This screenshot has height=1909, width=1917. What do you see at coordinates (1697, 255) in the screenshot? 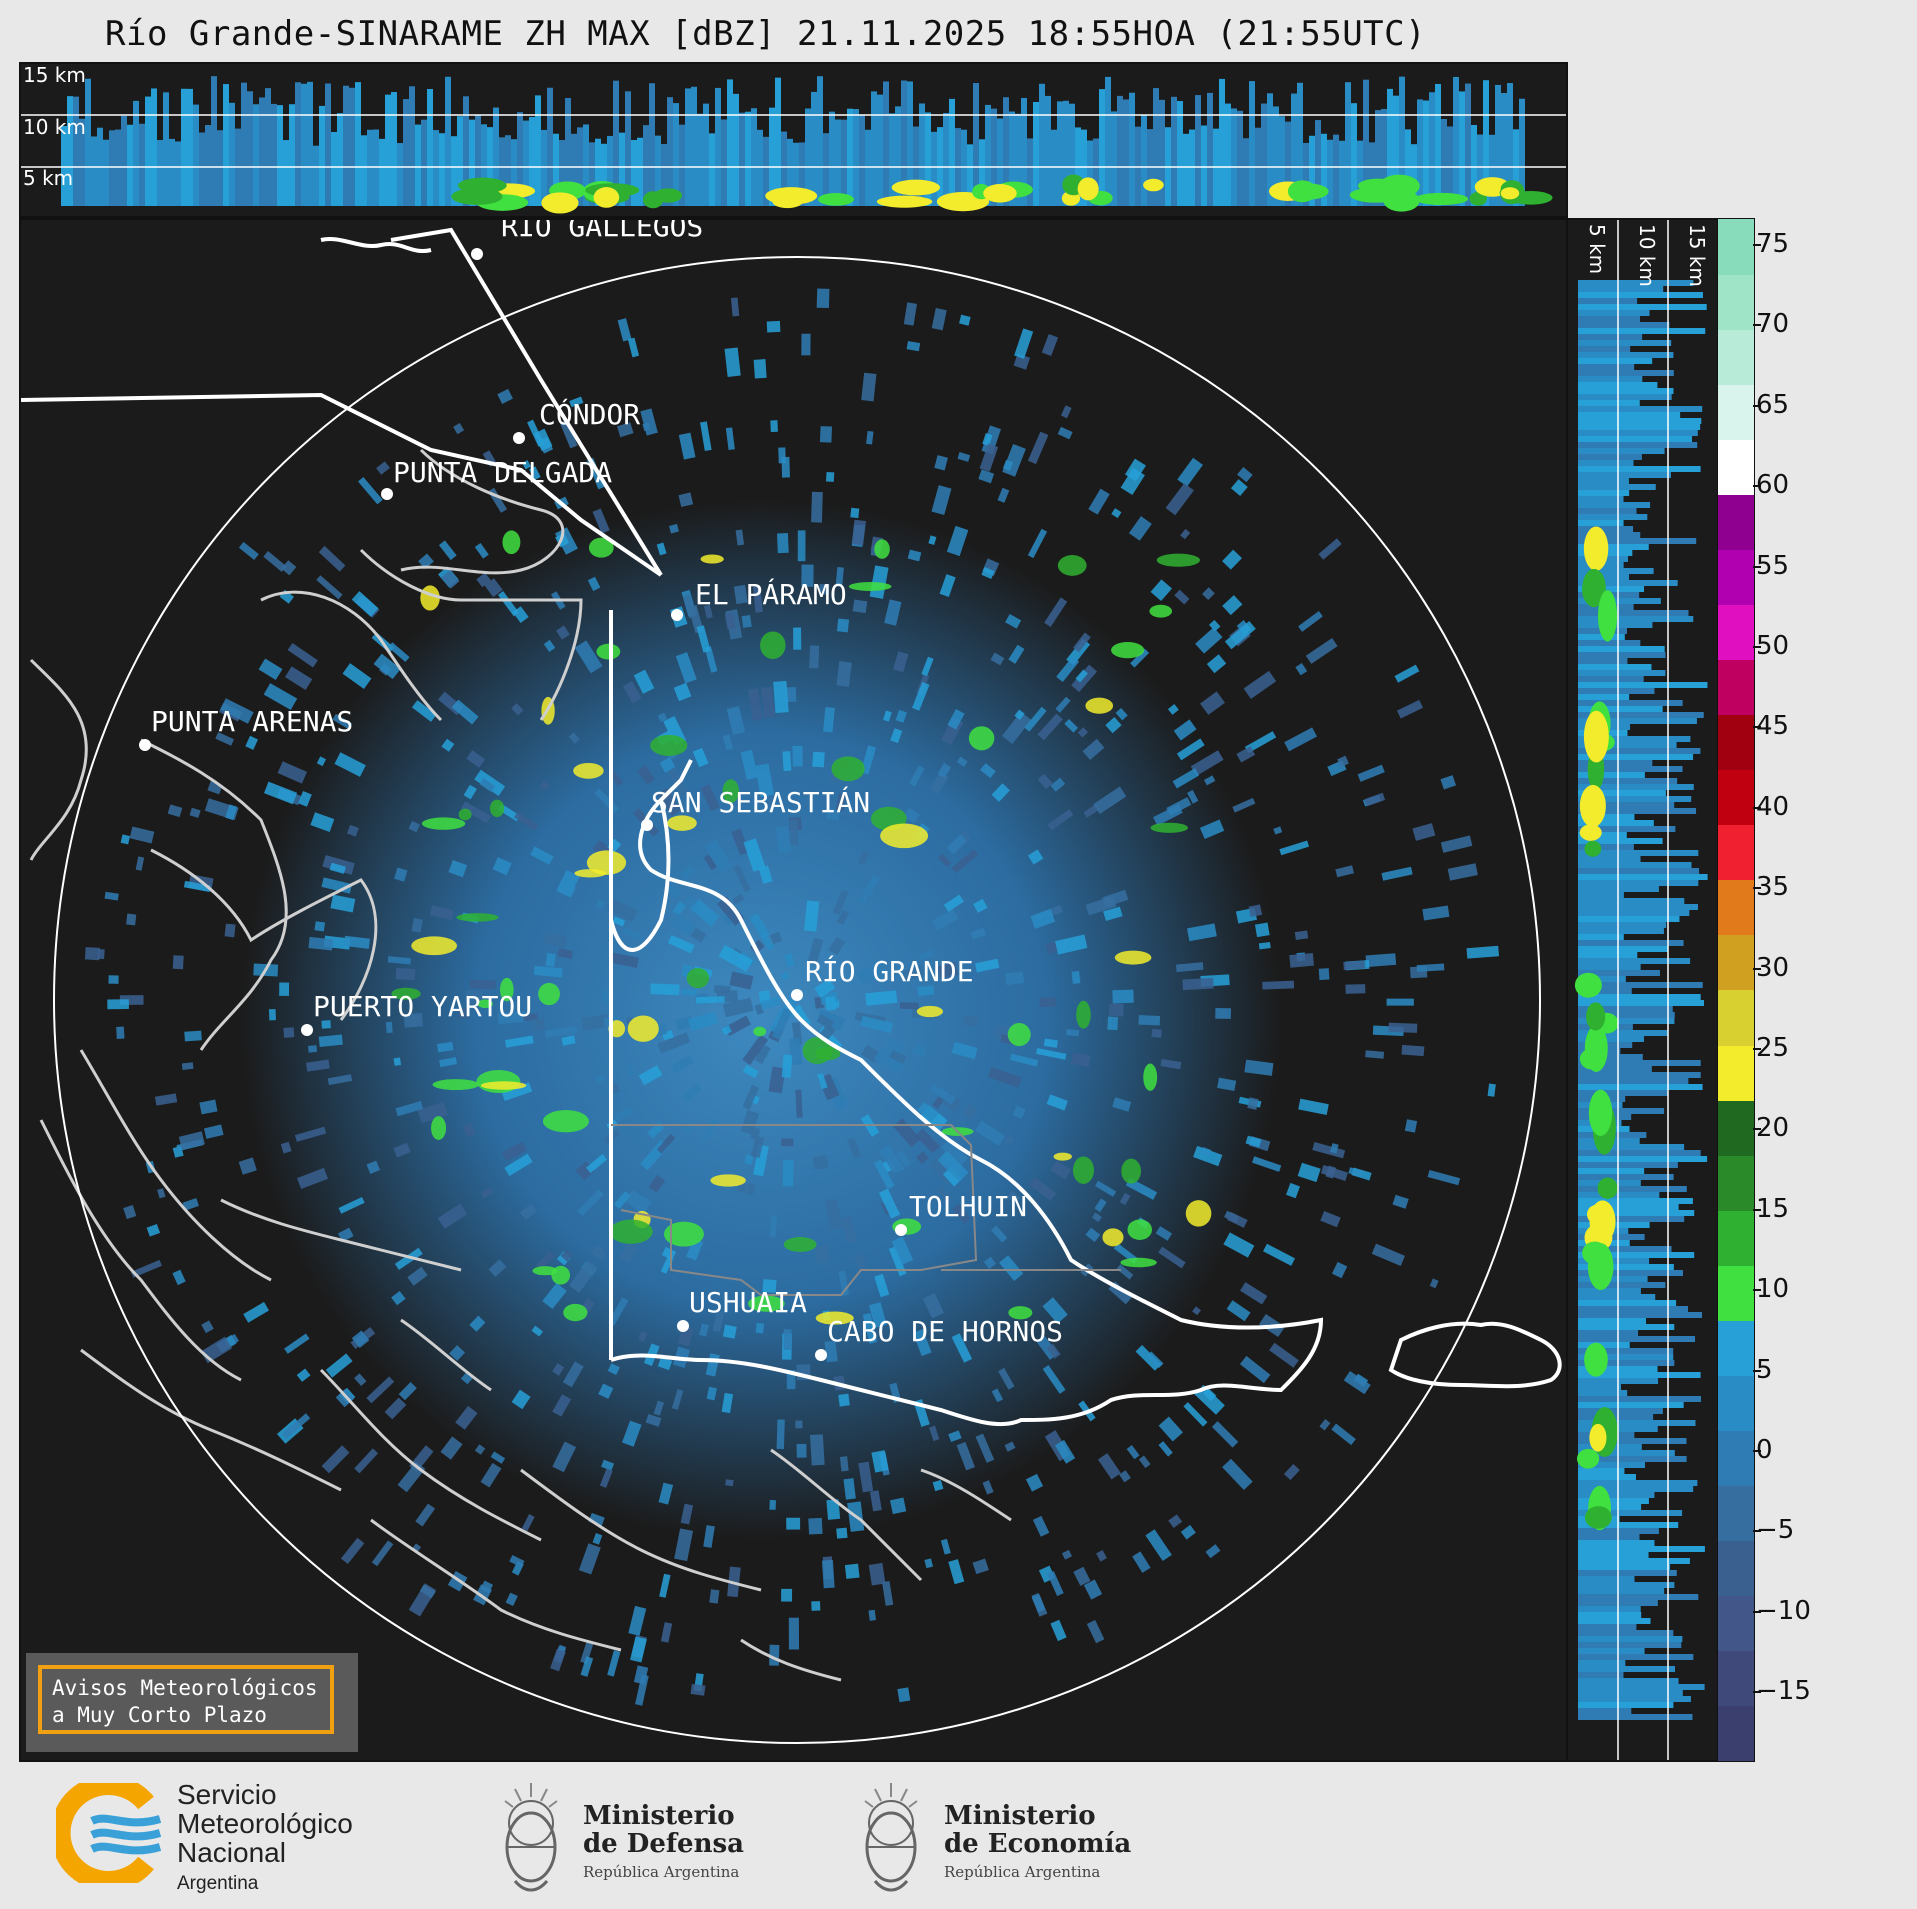
I see `side-label-15km: 15 km` at bounding box center [1697, 255].